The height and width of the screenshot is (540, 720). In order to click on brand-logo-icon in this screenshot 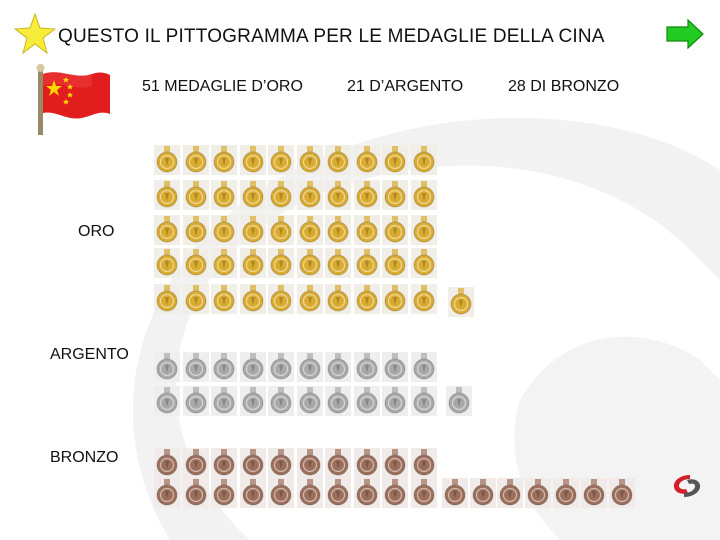, I will do `click(687, 486)`.